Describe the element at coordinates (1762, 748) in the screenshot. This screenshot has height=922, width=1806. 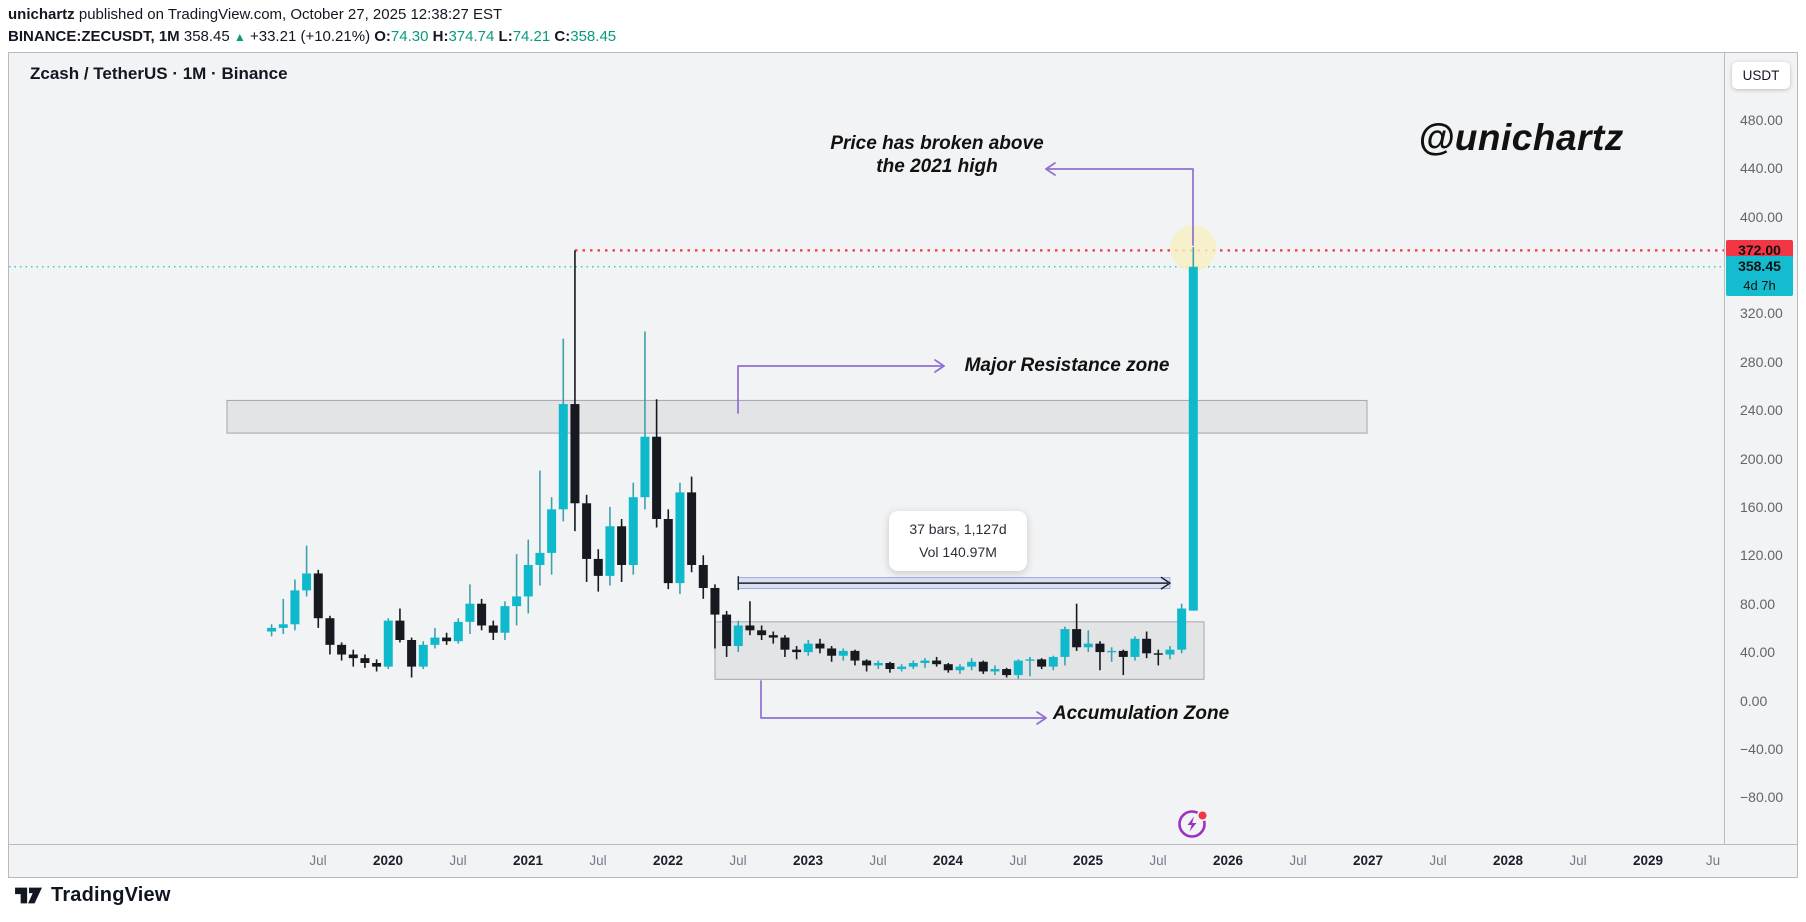
I see `price-tick: −40.00` at that location.